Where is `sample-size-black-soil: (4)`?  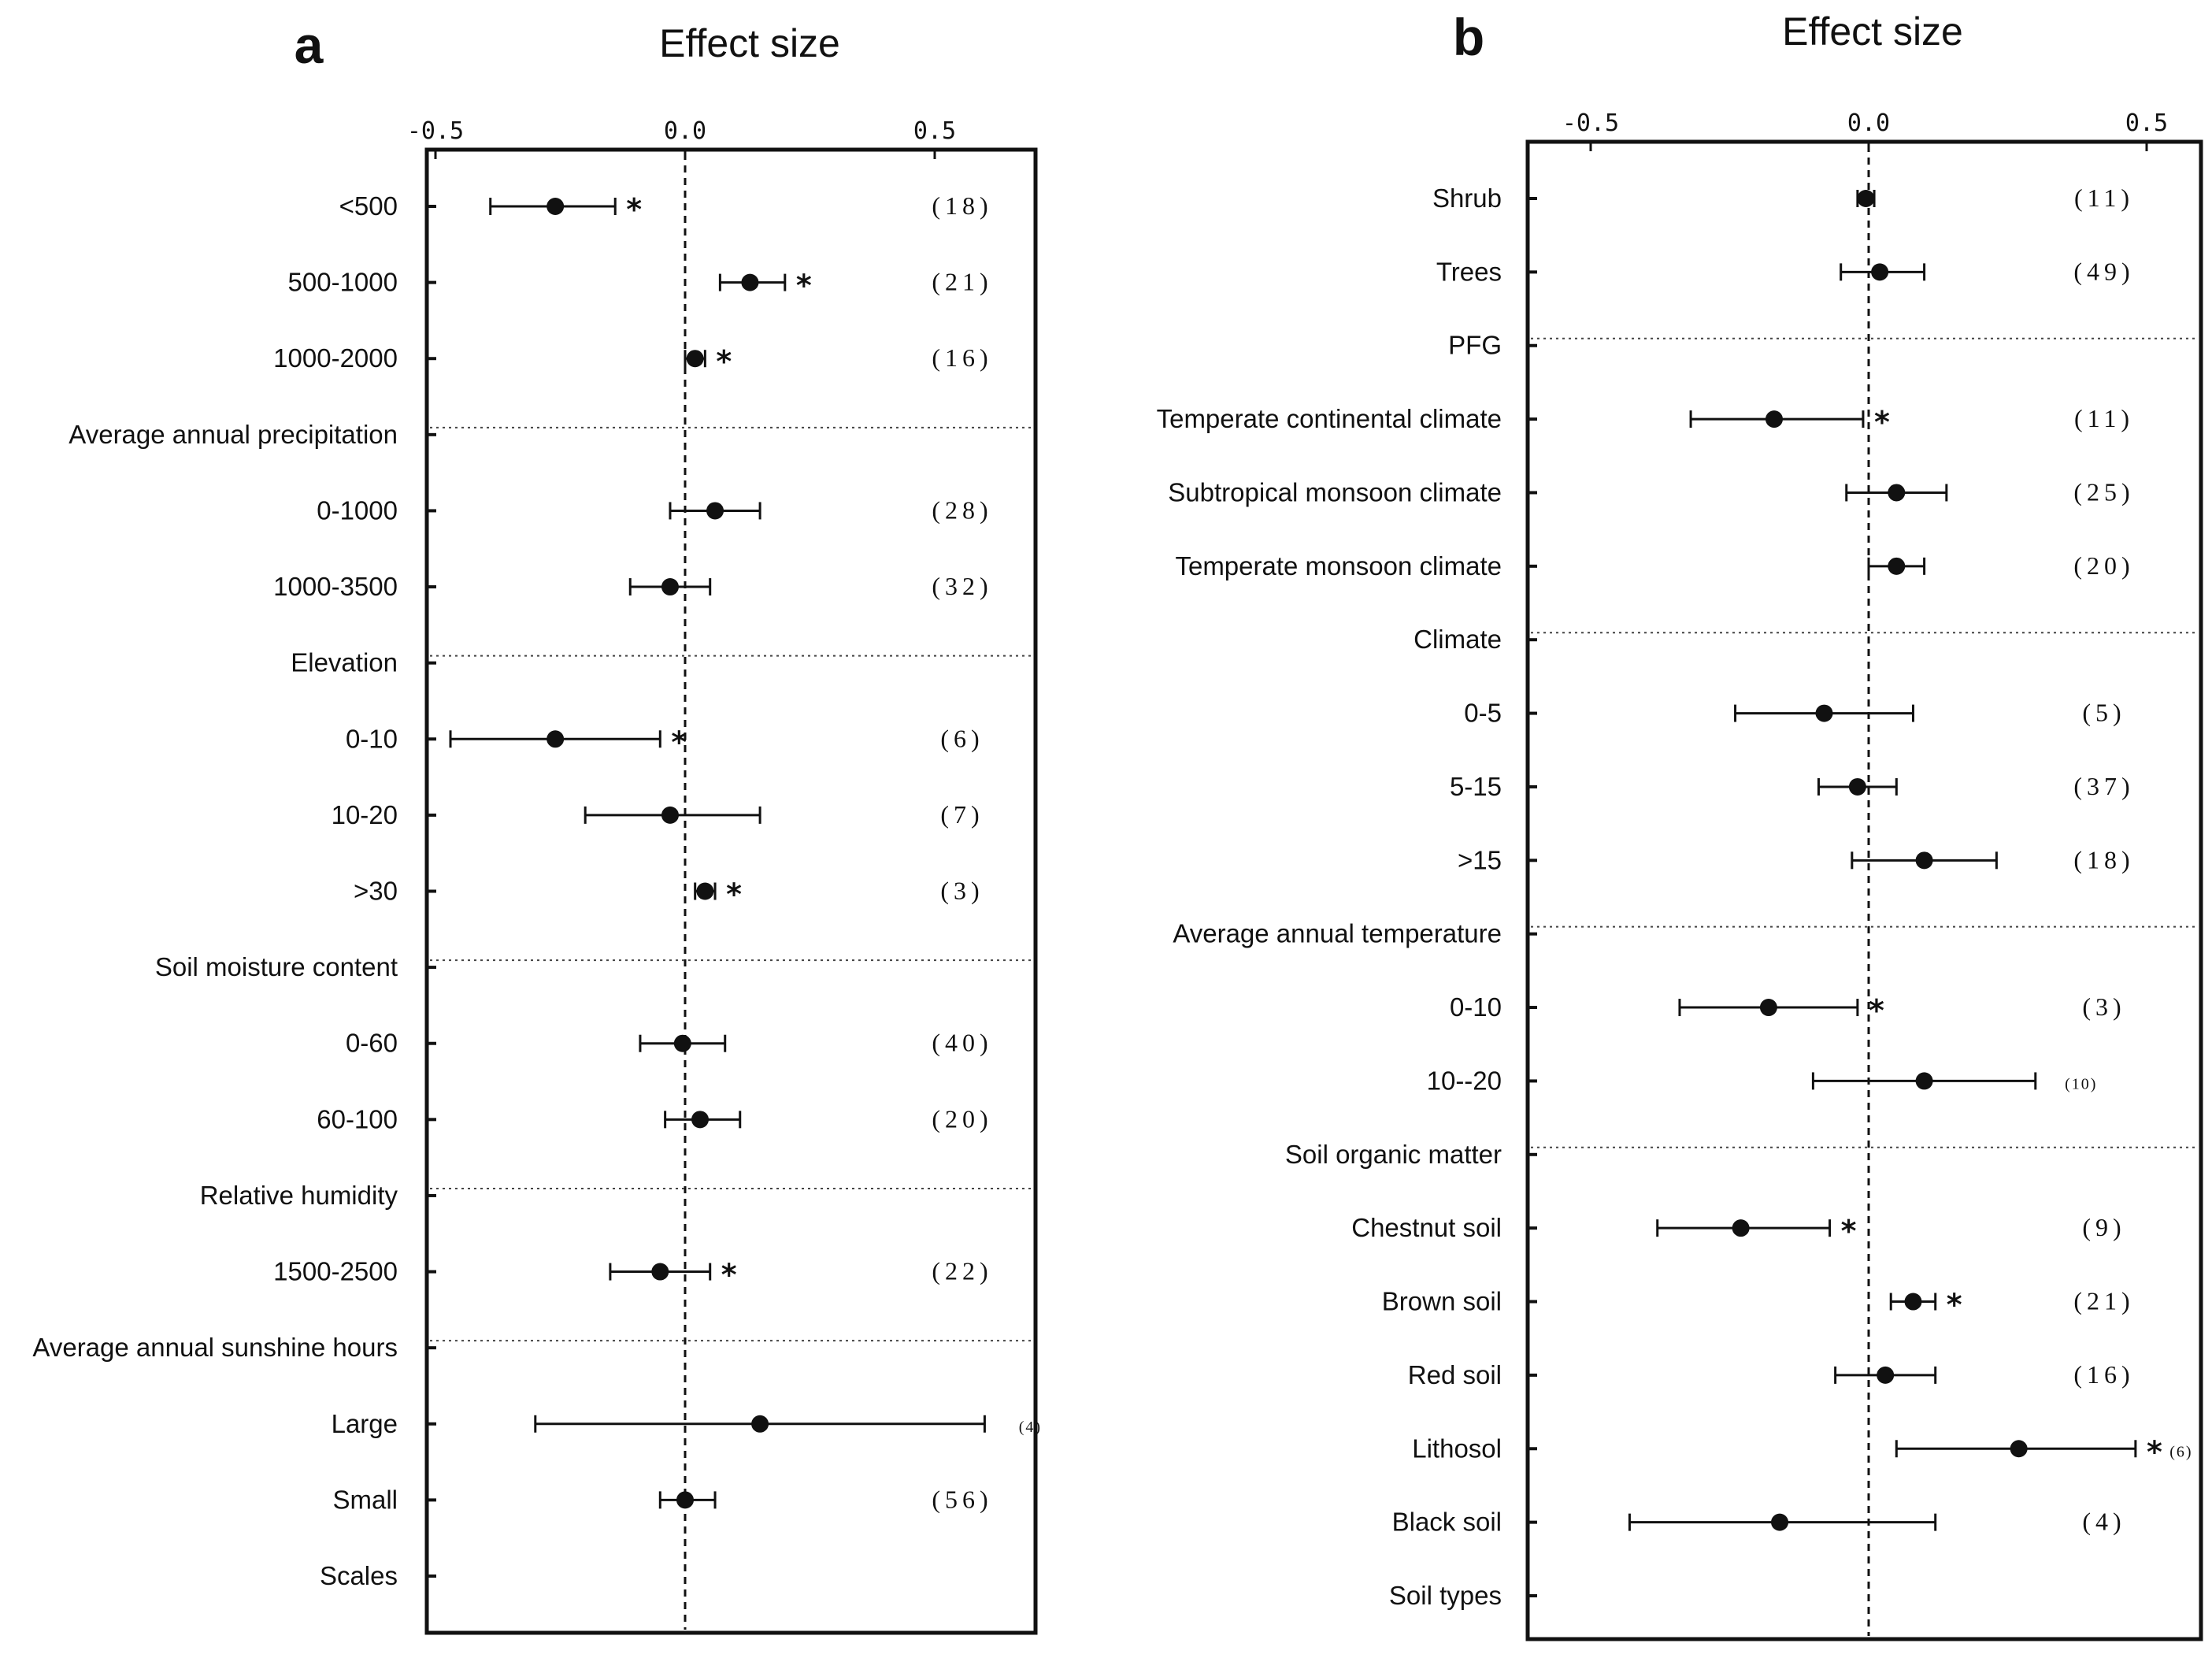 sample-size-black-soil: (4) is located at coordinates (2103, 1522).